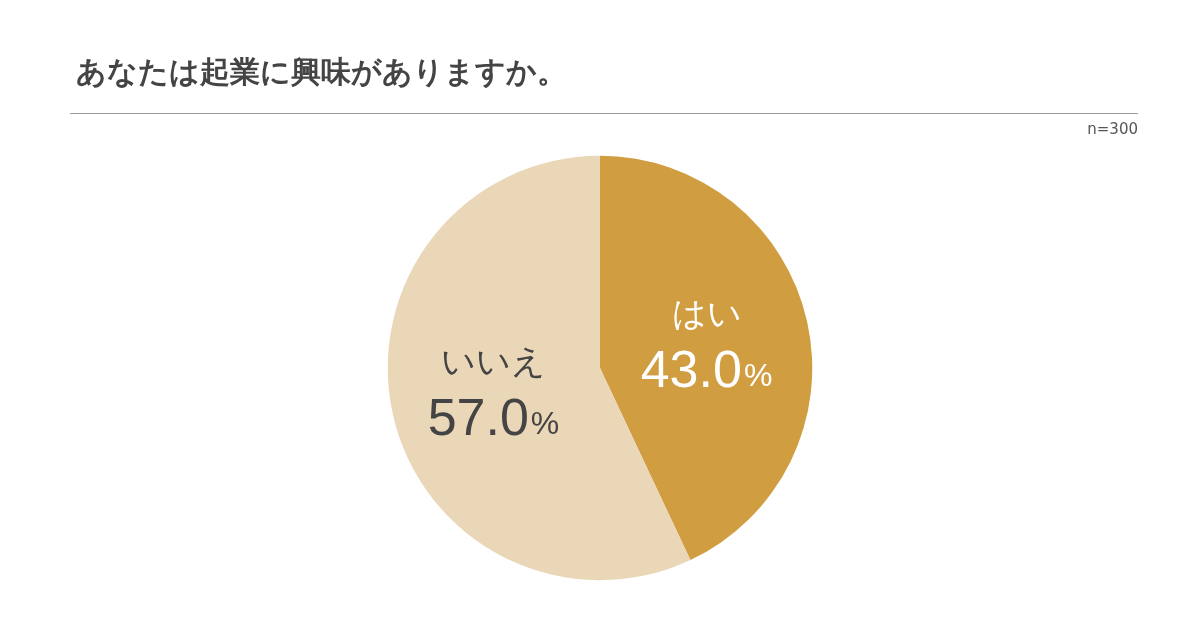 This screenshot has height=628, width=1200. Describe the element at coordinates (321, 72) in the screenshot. I see `chart-title: あなたは起業に興味がありますか。` at that location.